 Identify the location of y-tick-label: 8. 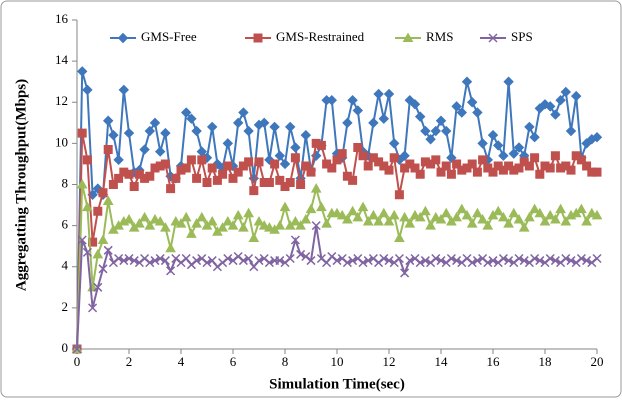
(65, 182).